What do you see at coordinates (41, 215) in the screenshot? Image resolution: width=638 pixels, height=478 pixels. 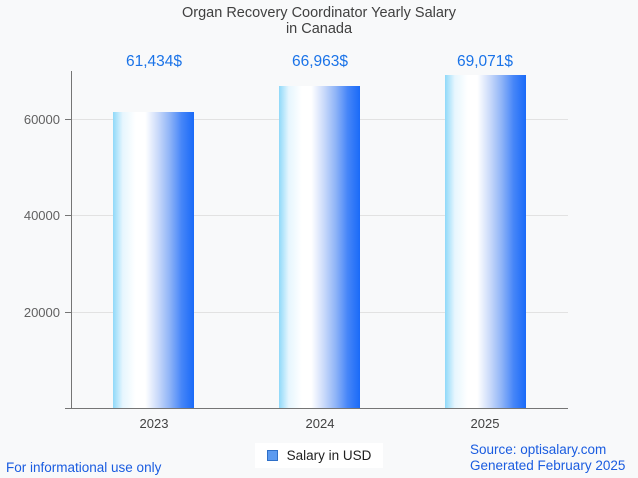 I see `y-tick-label: 40000` at bounding box center [41, 215].